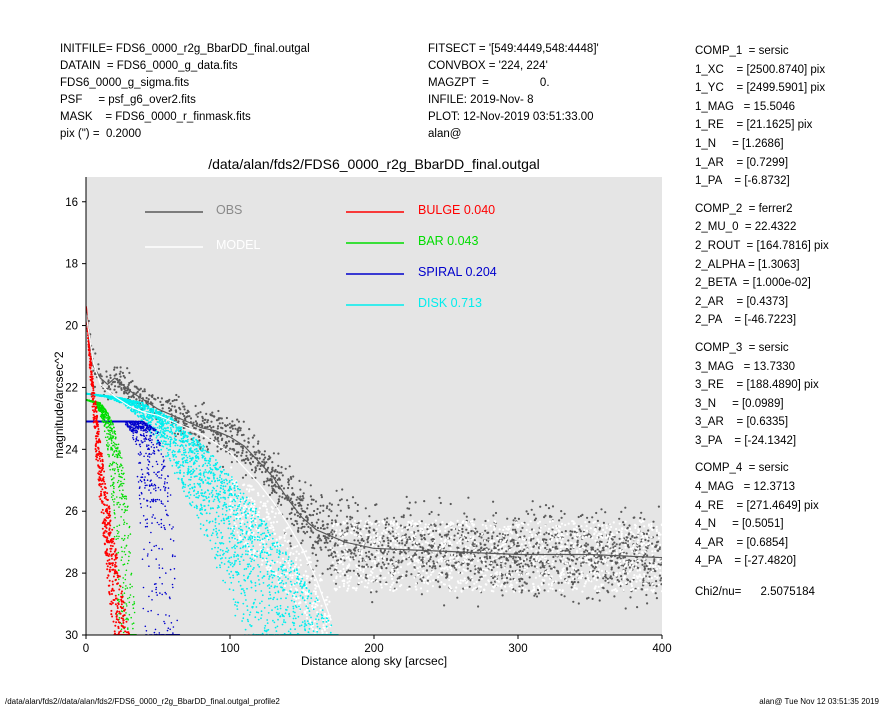  Describe the element at coordinates (481, 100) in the screenshot. I see `header-mid-line: INFILE: 2019-Nov- 8` at that location.